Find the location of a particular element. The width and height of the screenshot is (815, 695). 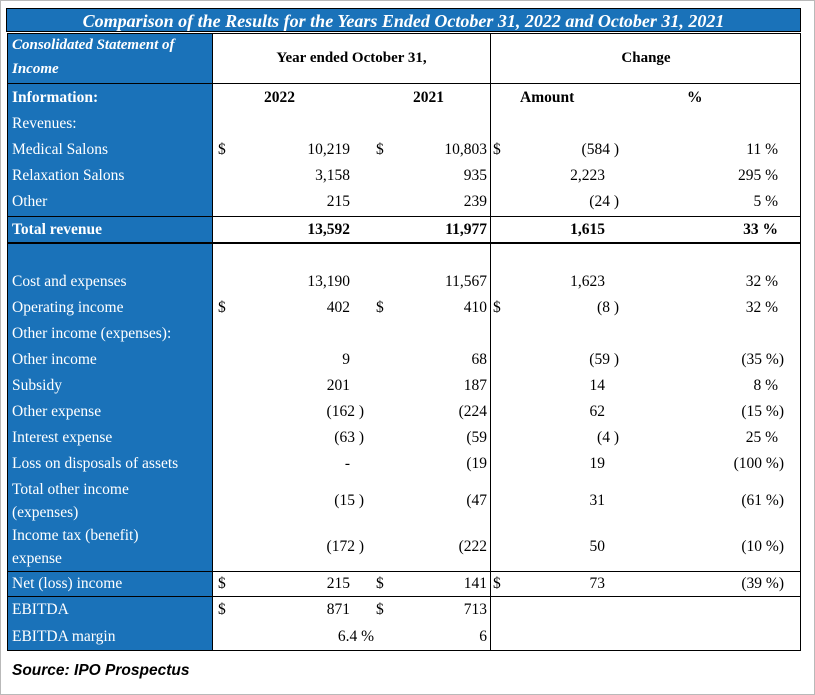

value-2021: 410 is located at coordinates (475, 307).